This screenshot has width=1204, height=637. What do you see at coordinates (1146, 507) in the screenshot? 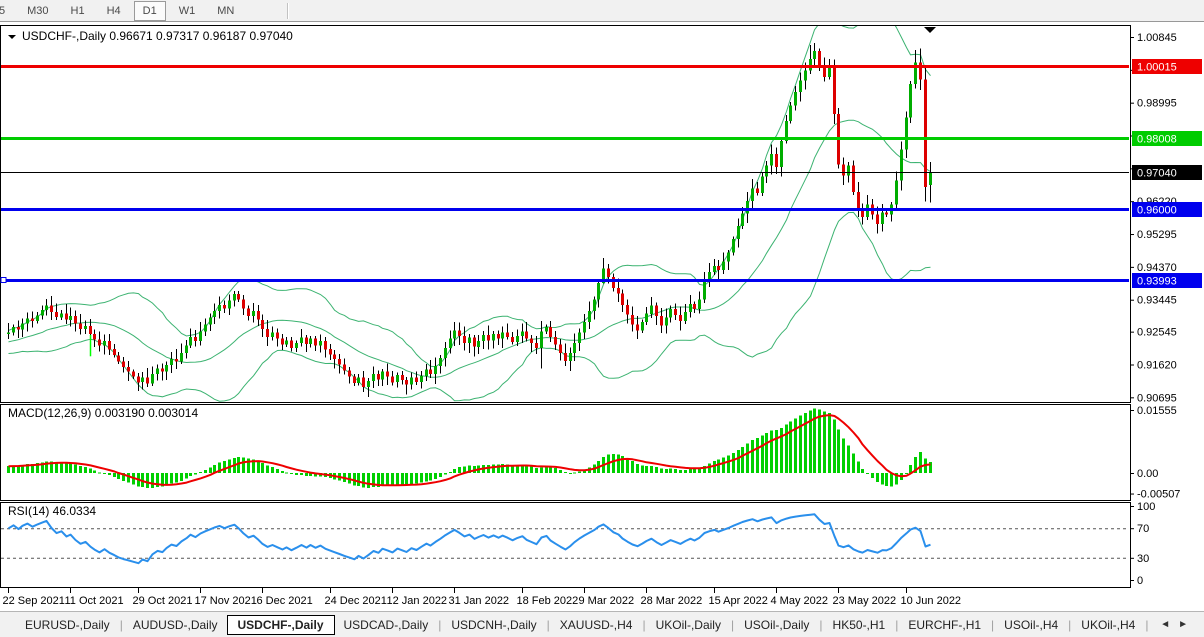
I see `rsi-axis-tick: 100` at bounding box center [1146, 507].